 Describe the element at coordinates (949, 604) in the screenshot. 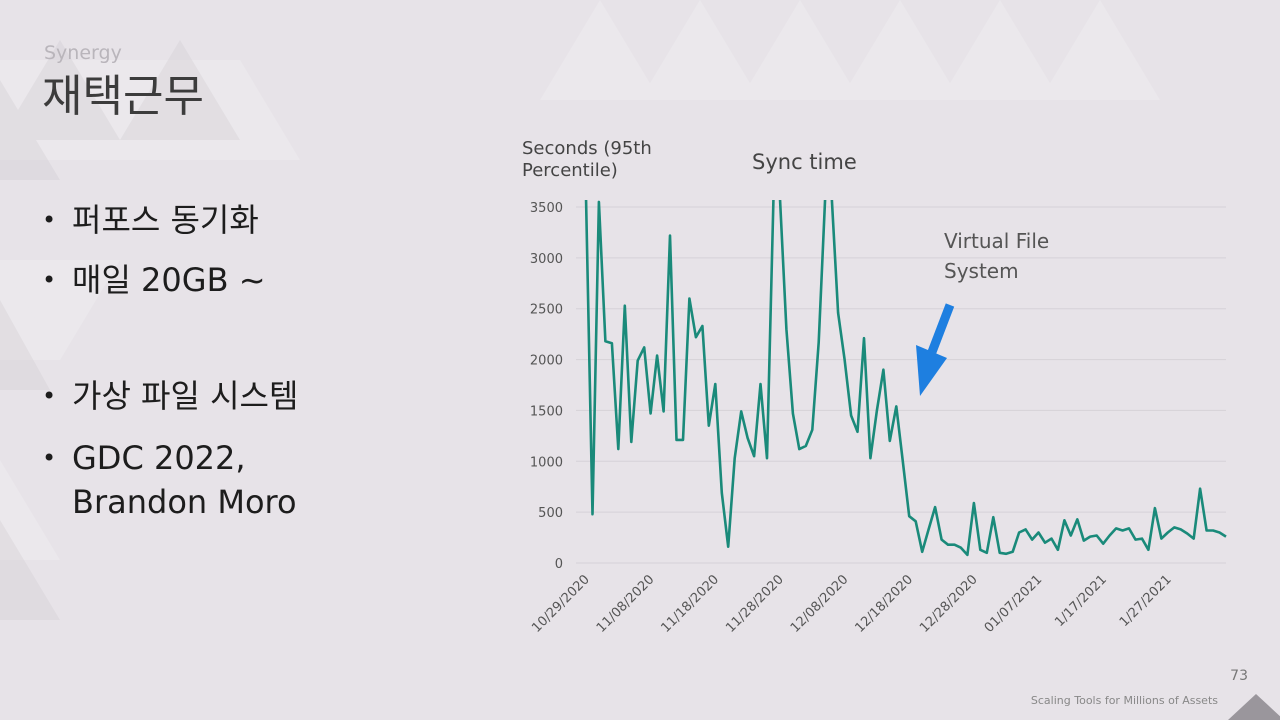

I see `x-tick-label: 12/28/2020` at that location.